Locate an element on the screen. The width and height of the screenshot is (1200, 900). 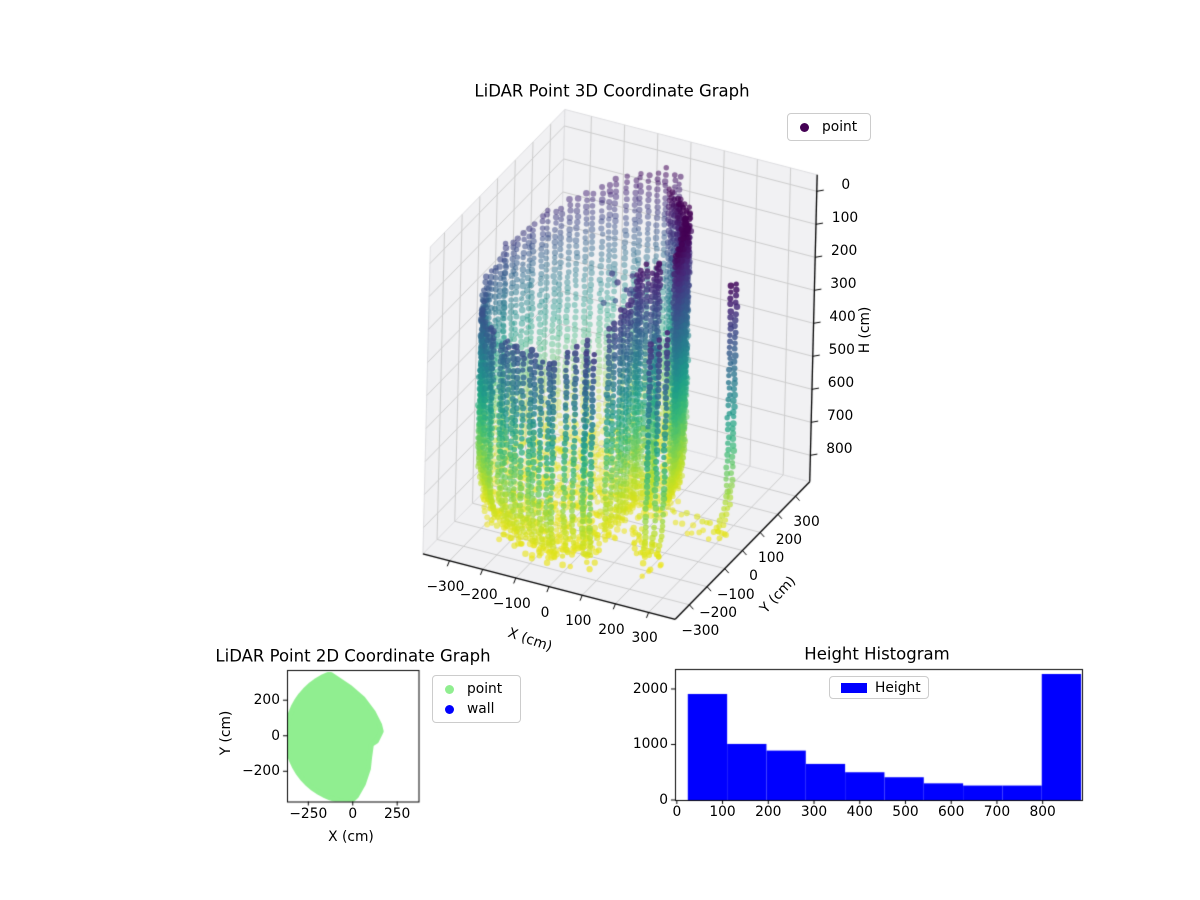
hist-y-tick-label: 2000 is located at coordinates (650, 688).